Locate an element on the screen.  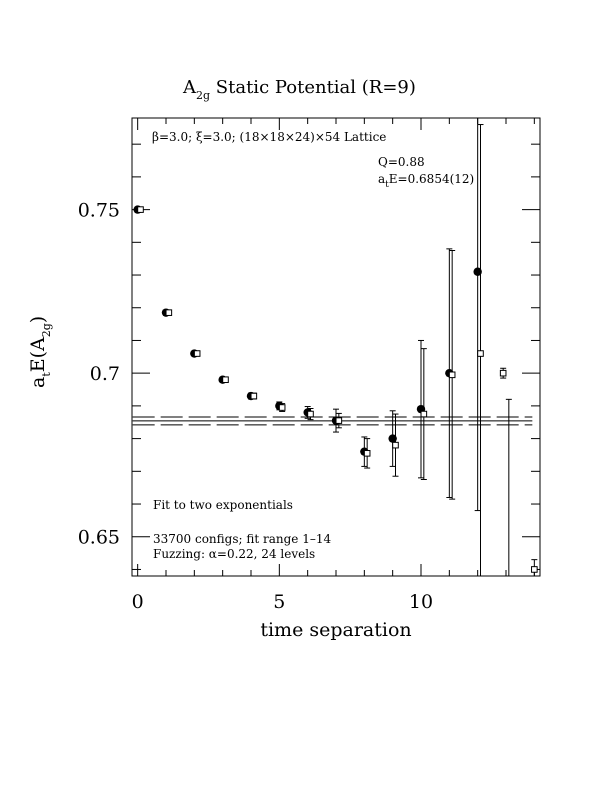
chart-title: A2g Static Potential (R=9) is located at coordinates (299, 89).